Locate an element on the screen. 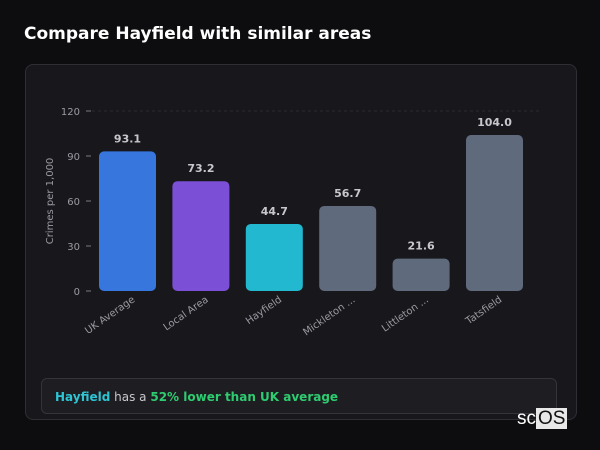 Image resolution: width=600 pixels, height=450 pixels. data-label: 56.7 is located at coordinates (347, 193).